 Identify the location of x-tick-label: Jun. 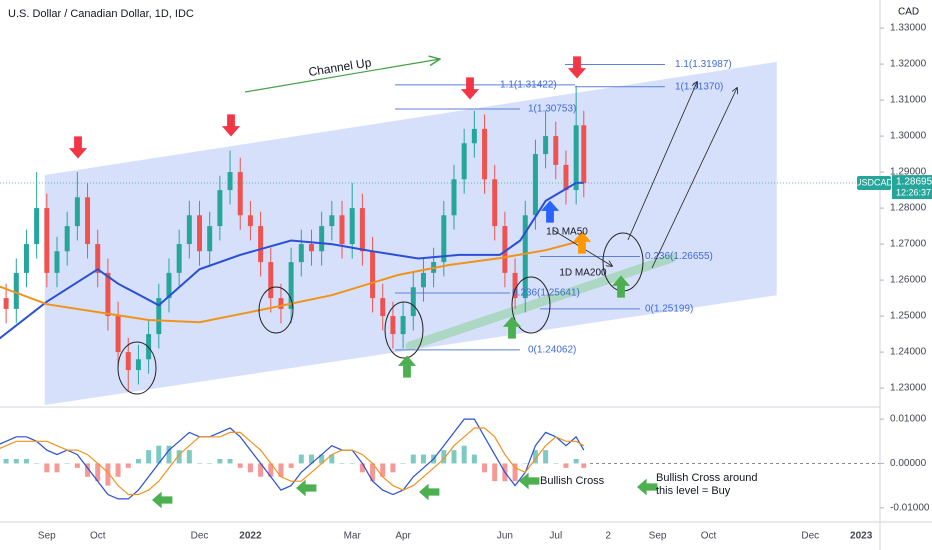
(505, 536).